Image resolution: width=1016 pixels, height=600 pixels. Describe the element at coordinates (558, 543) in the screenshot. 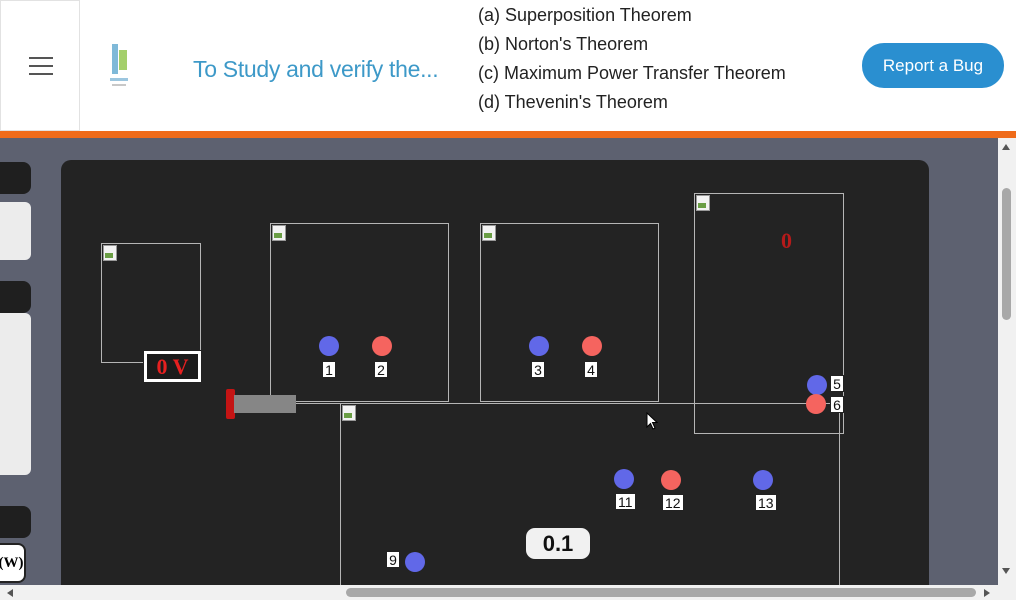

I see `resistance-value-chip: 0.1` at that location.